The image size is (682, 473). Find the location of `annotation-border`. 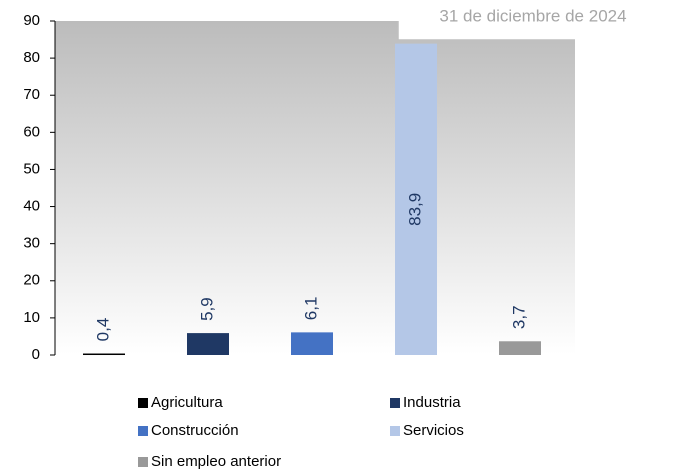

annotation-border is located at coordinates (486, 31).